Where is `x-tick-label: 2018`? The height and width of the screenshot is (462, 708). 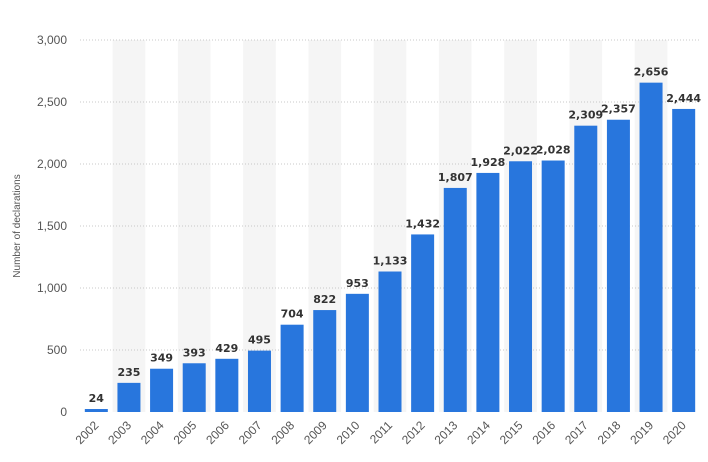
x-tick-label: 2018 is located at coordinates (609, 432).